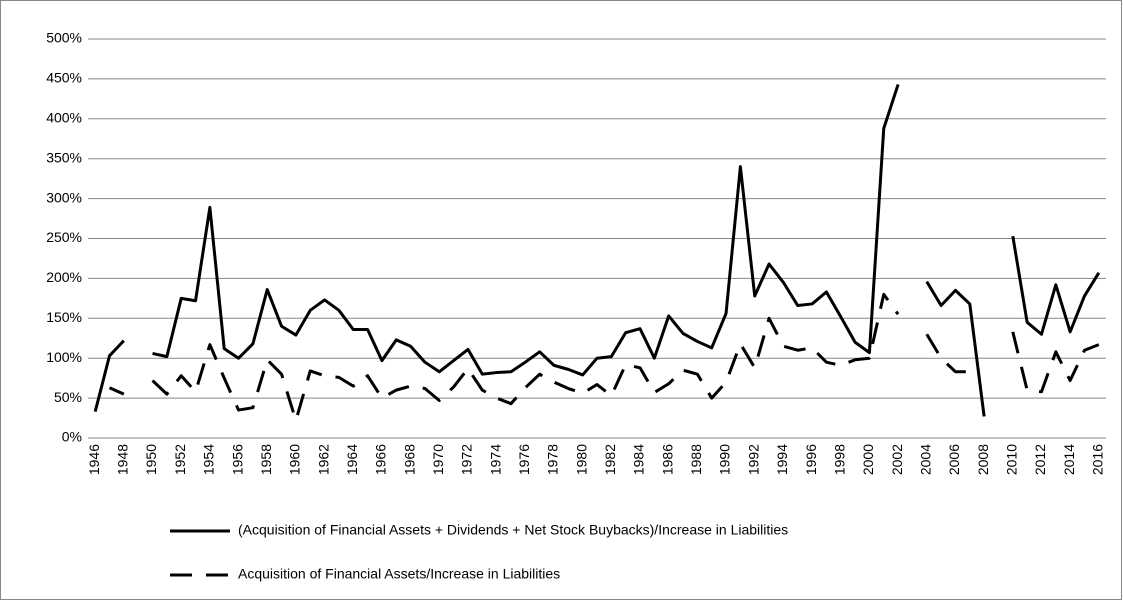 The image size is (1123, 601). I want to click on x-tick-label: 1980, so click(581, 459).